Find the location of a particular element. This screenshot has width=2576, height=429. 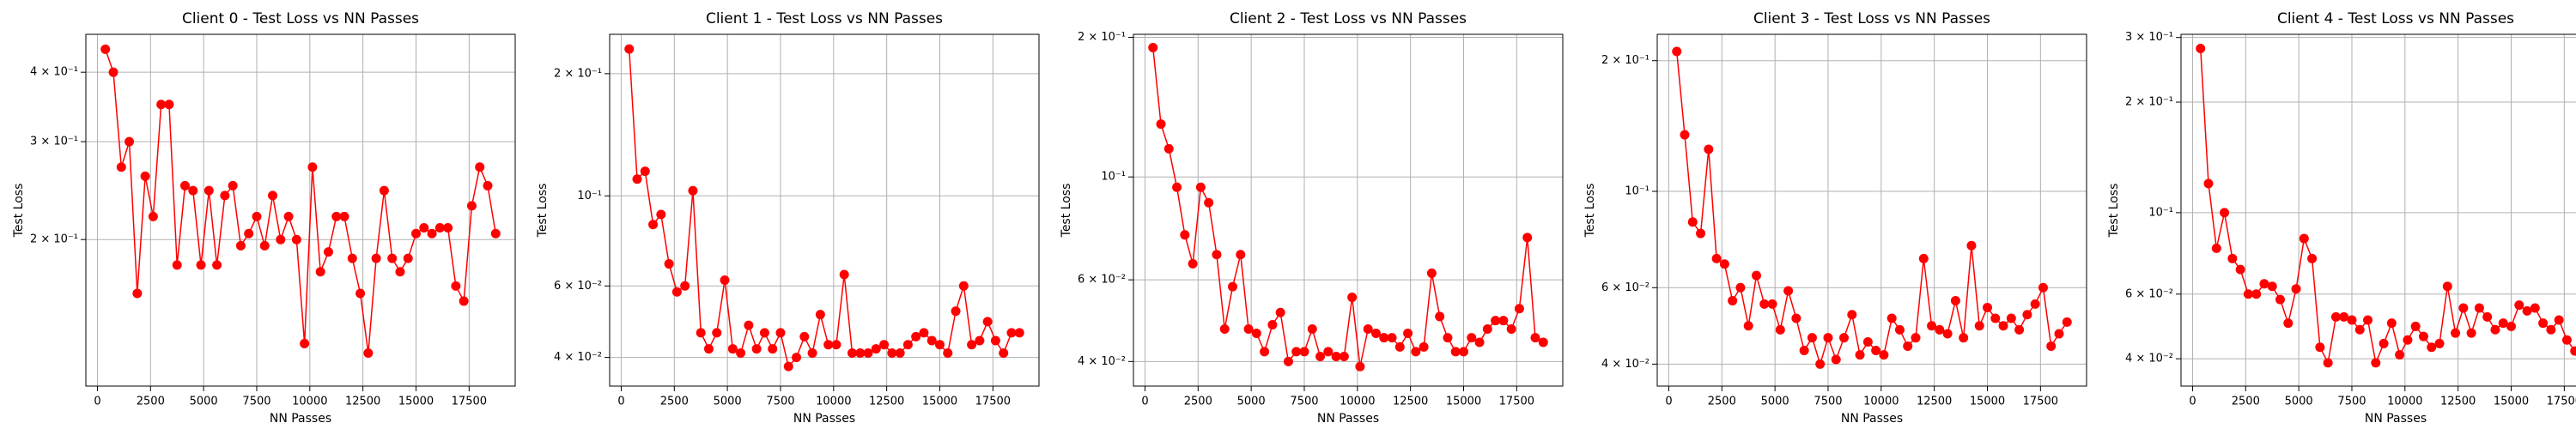

x-axis-label: NN Passes is located at coordinates (1872, 419).